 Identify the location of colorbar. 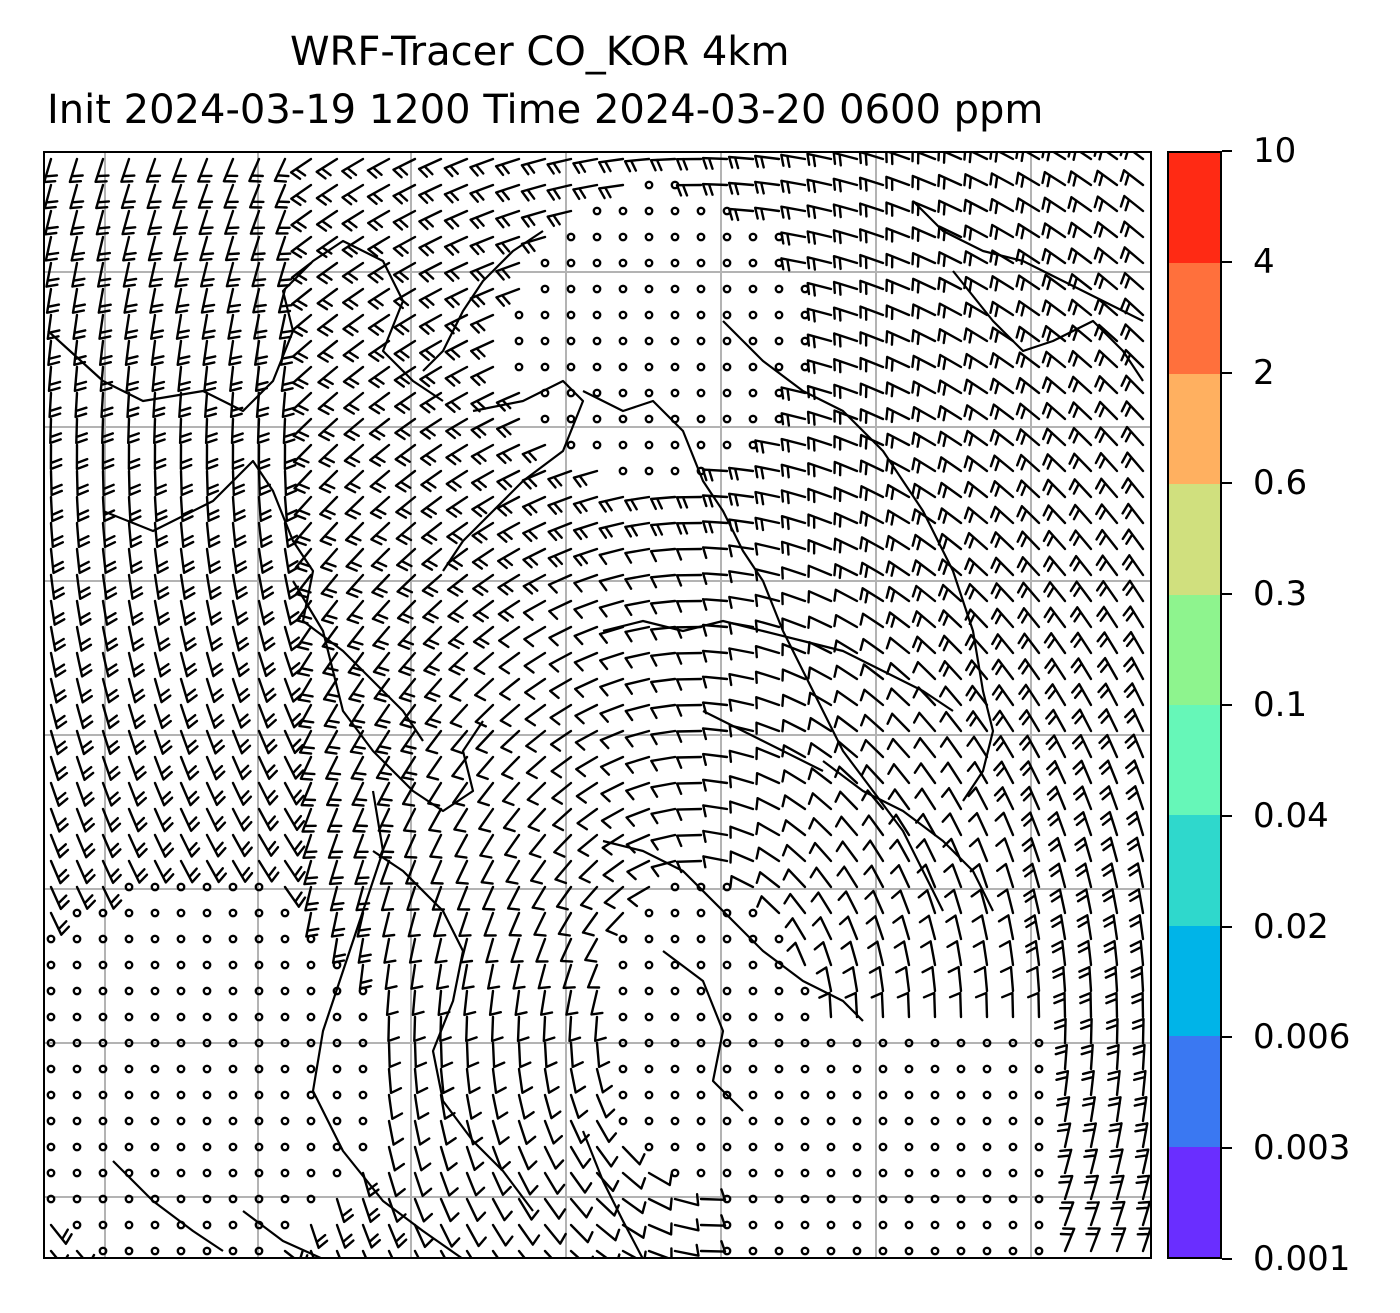
(1194, 705).